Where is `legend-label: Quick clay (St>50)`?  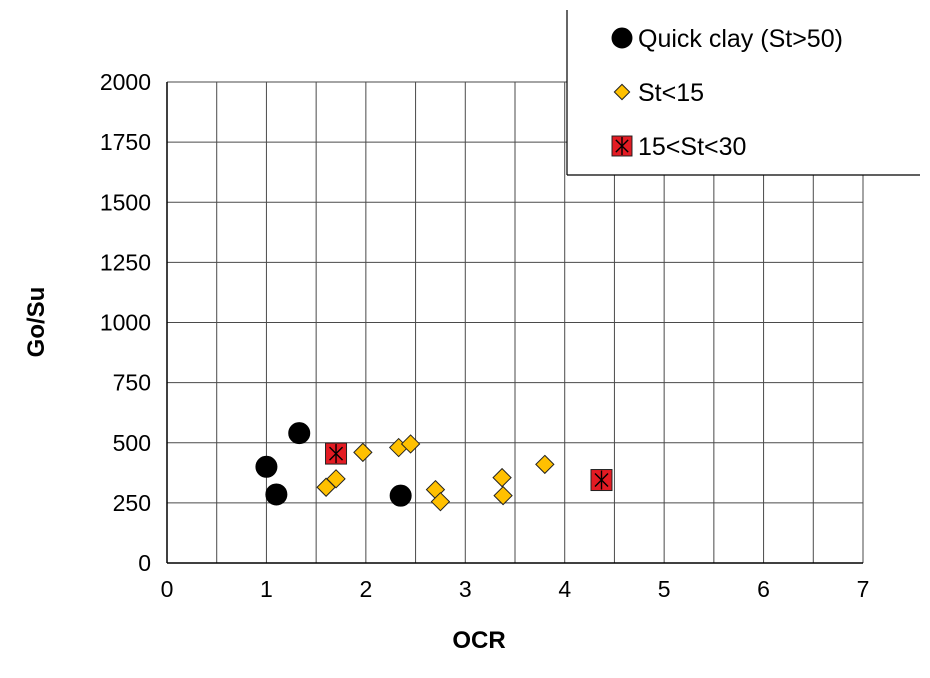 legend-label: Quick clay (St>50) is located at coordinates (740, 39).